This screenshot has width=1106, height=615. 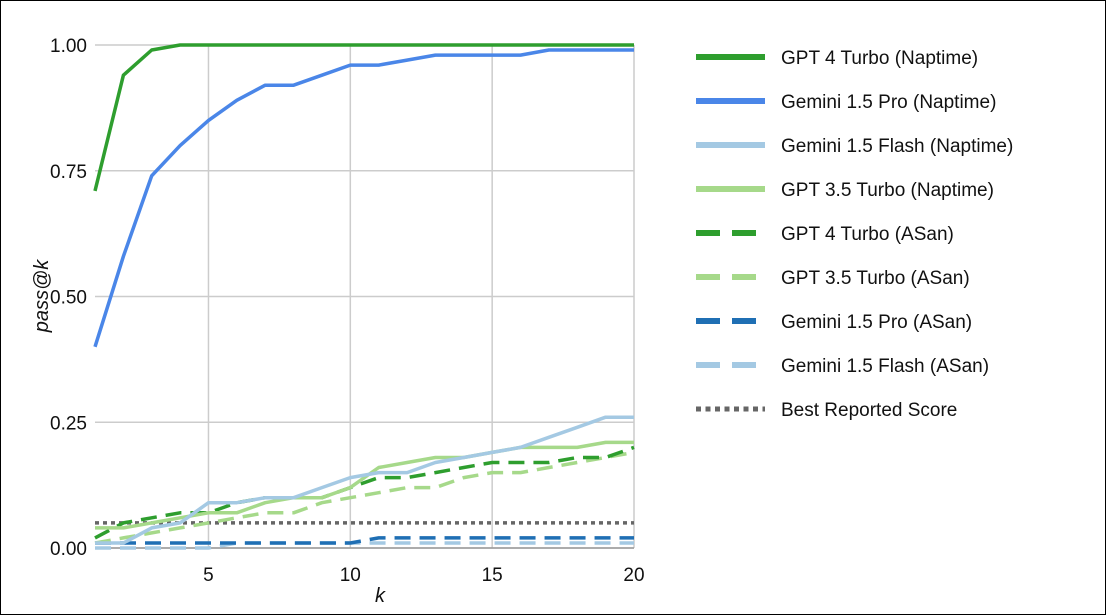 I want to click on legend-label-3: GPT 3.5 Turbo (Naptime), so click(x=887, y=190).